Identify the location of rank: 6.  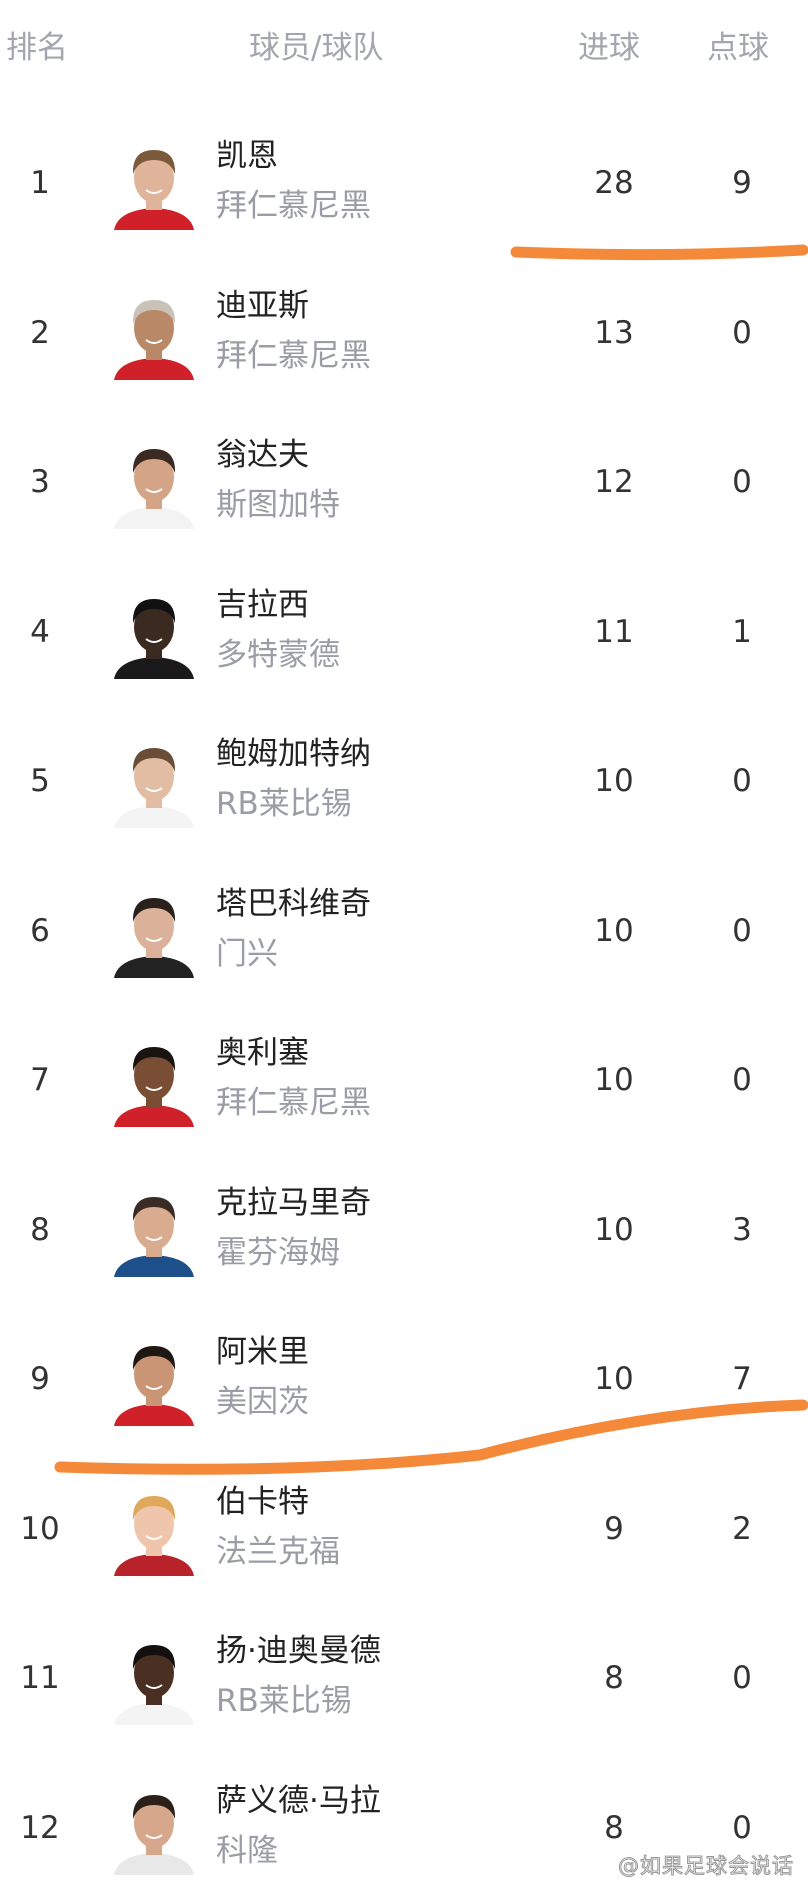
(40, 930).